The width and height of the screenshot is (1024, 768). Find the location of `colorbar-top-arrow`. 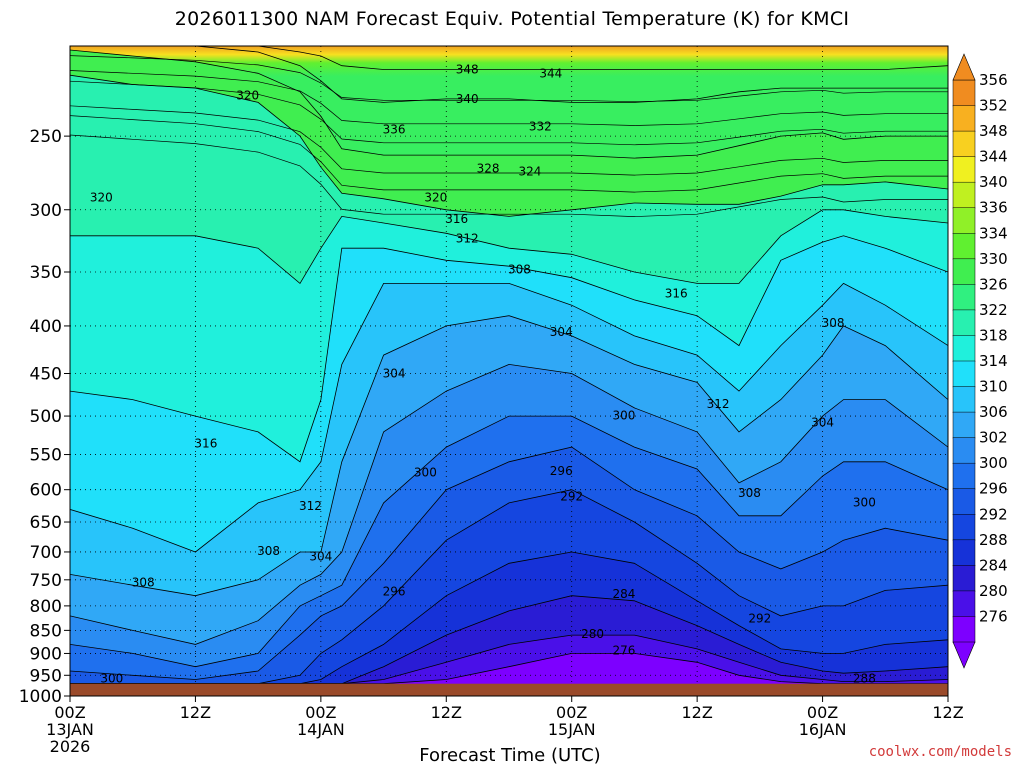

colorbar-top-arrow is located at coordinates (964, 67).